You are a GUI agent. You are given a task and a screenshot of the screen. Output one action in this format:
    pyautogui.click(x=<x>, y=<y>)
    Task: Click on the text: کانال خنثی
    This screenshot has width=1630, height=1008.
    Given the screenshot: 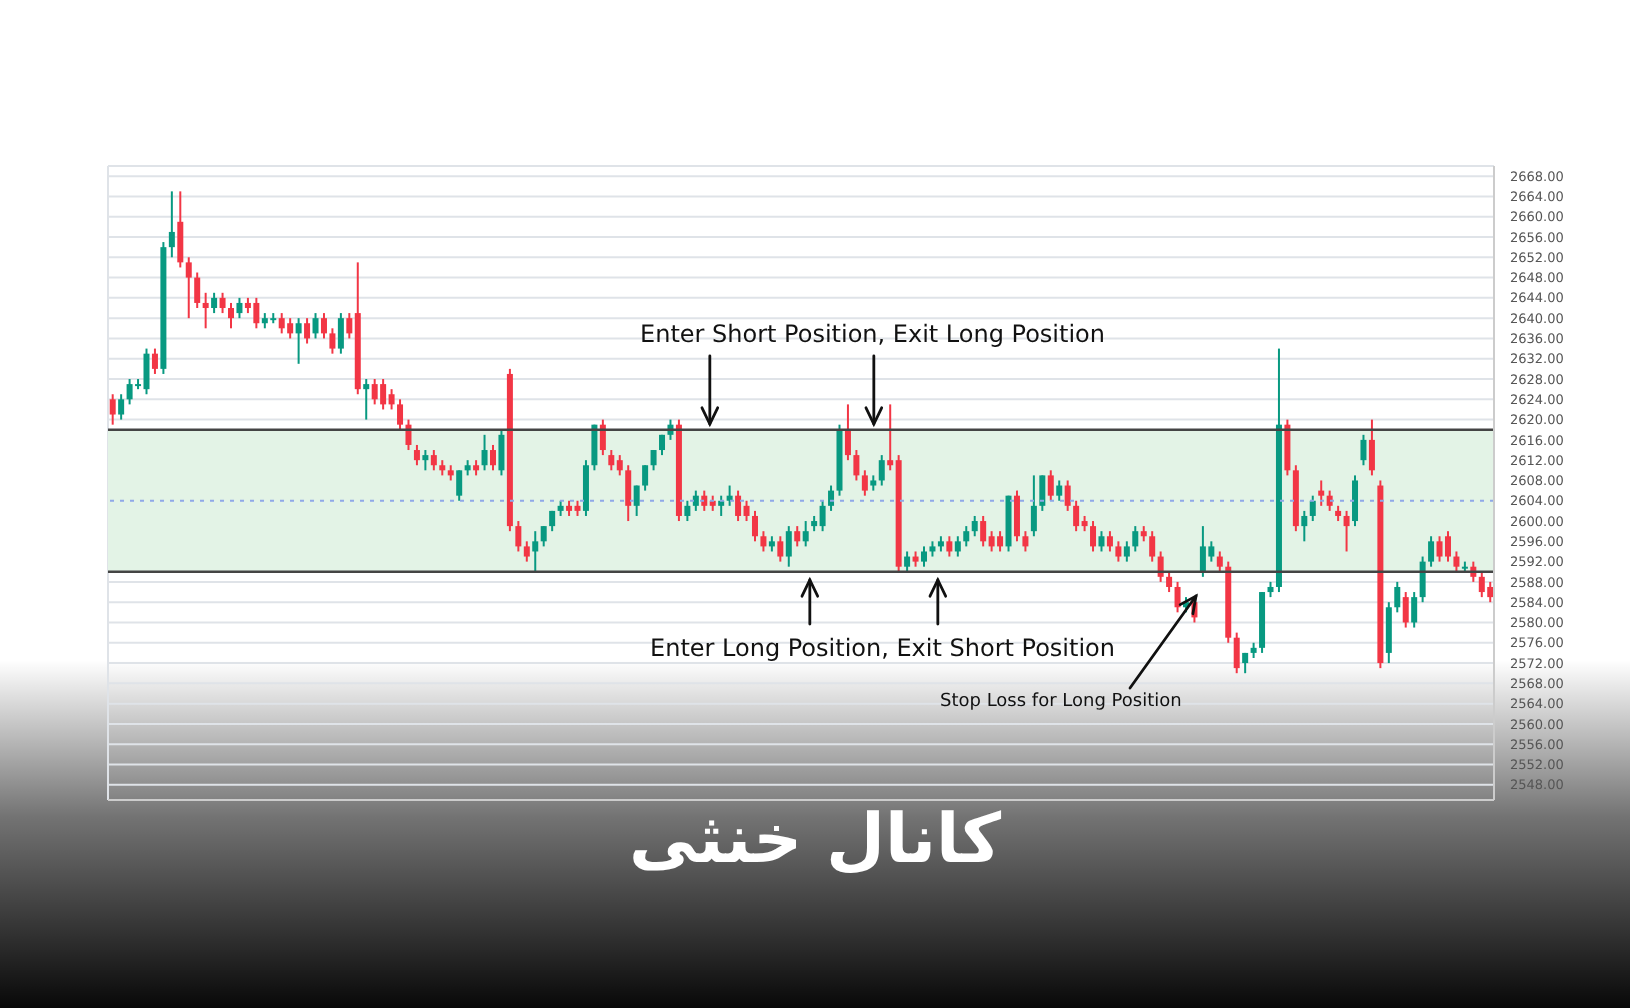 What is the action you would take?
    pyautogui.click(x=815, y=840)
    